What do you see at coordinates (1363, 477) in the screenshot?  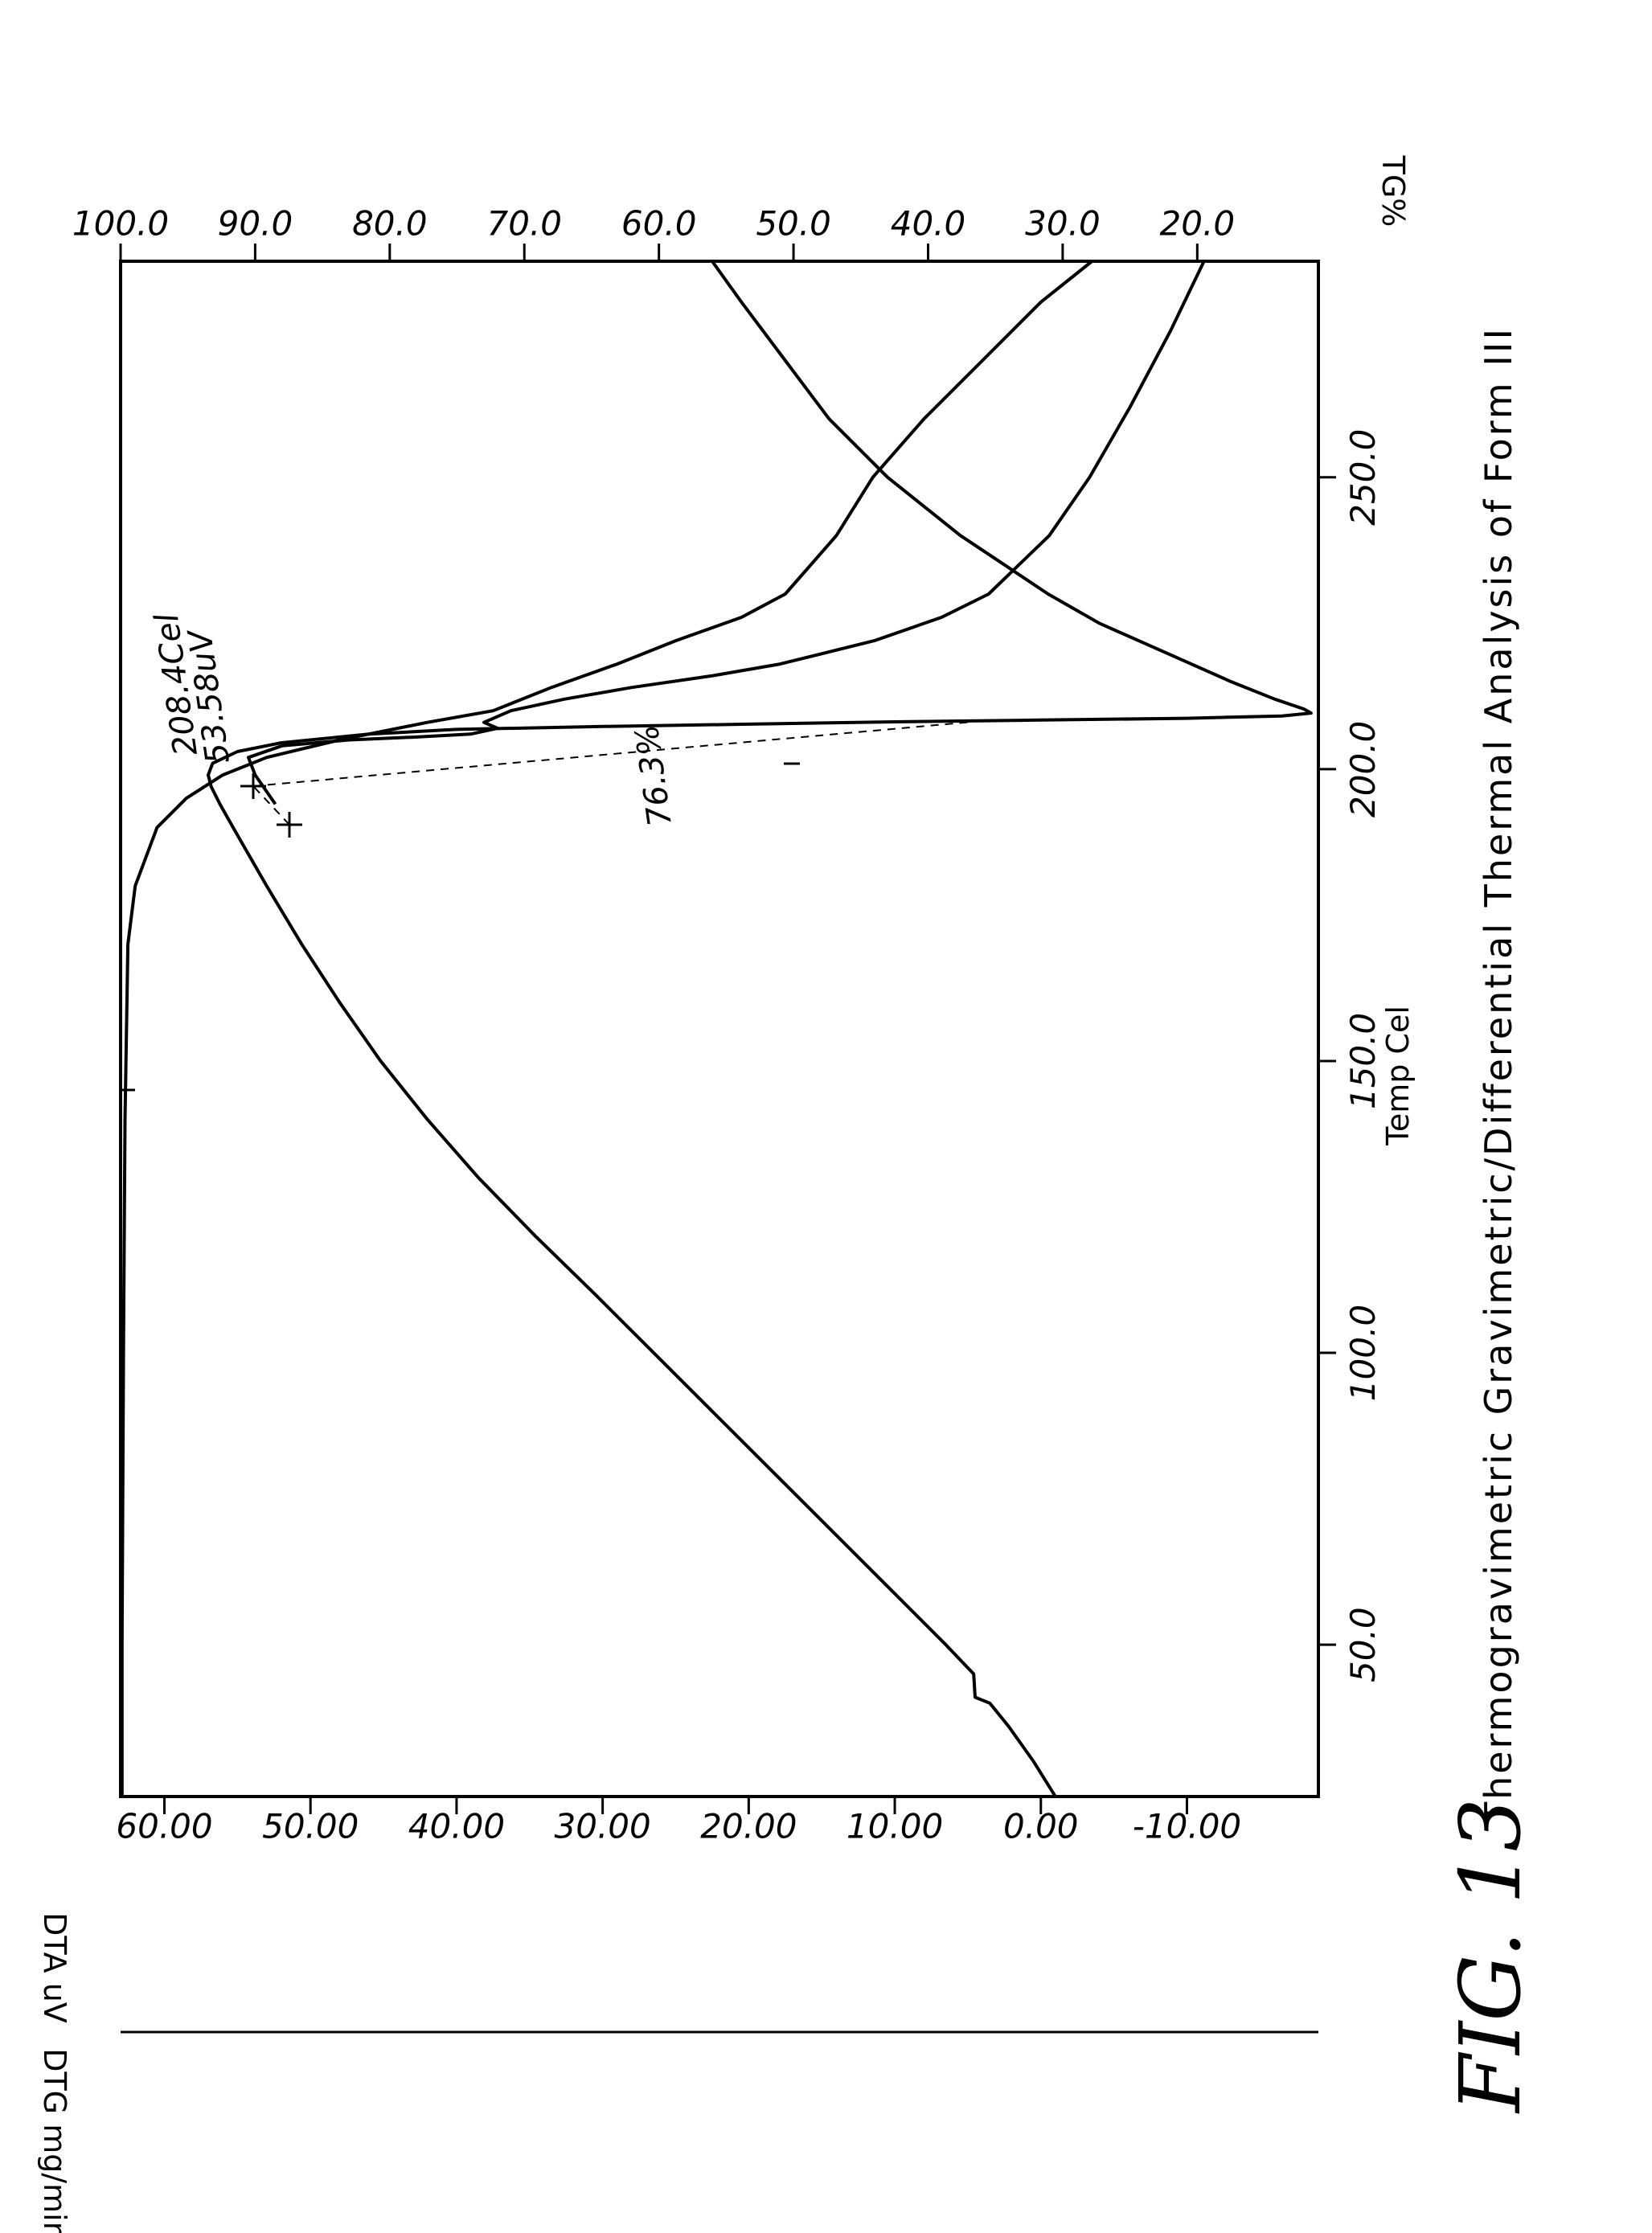 I see `x-tick-label: 250.0` at bounding box center [1363, 477].